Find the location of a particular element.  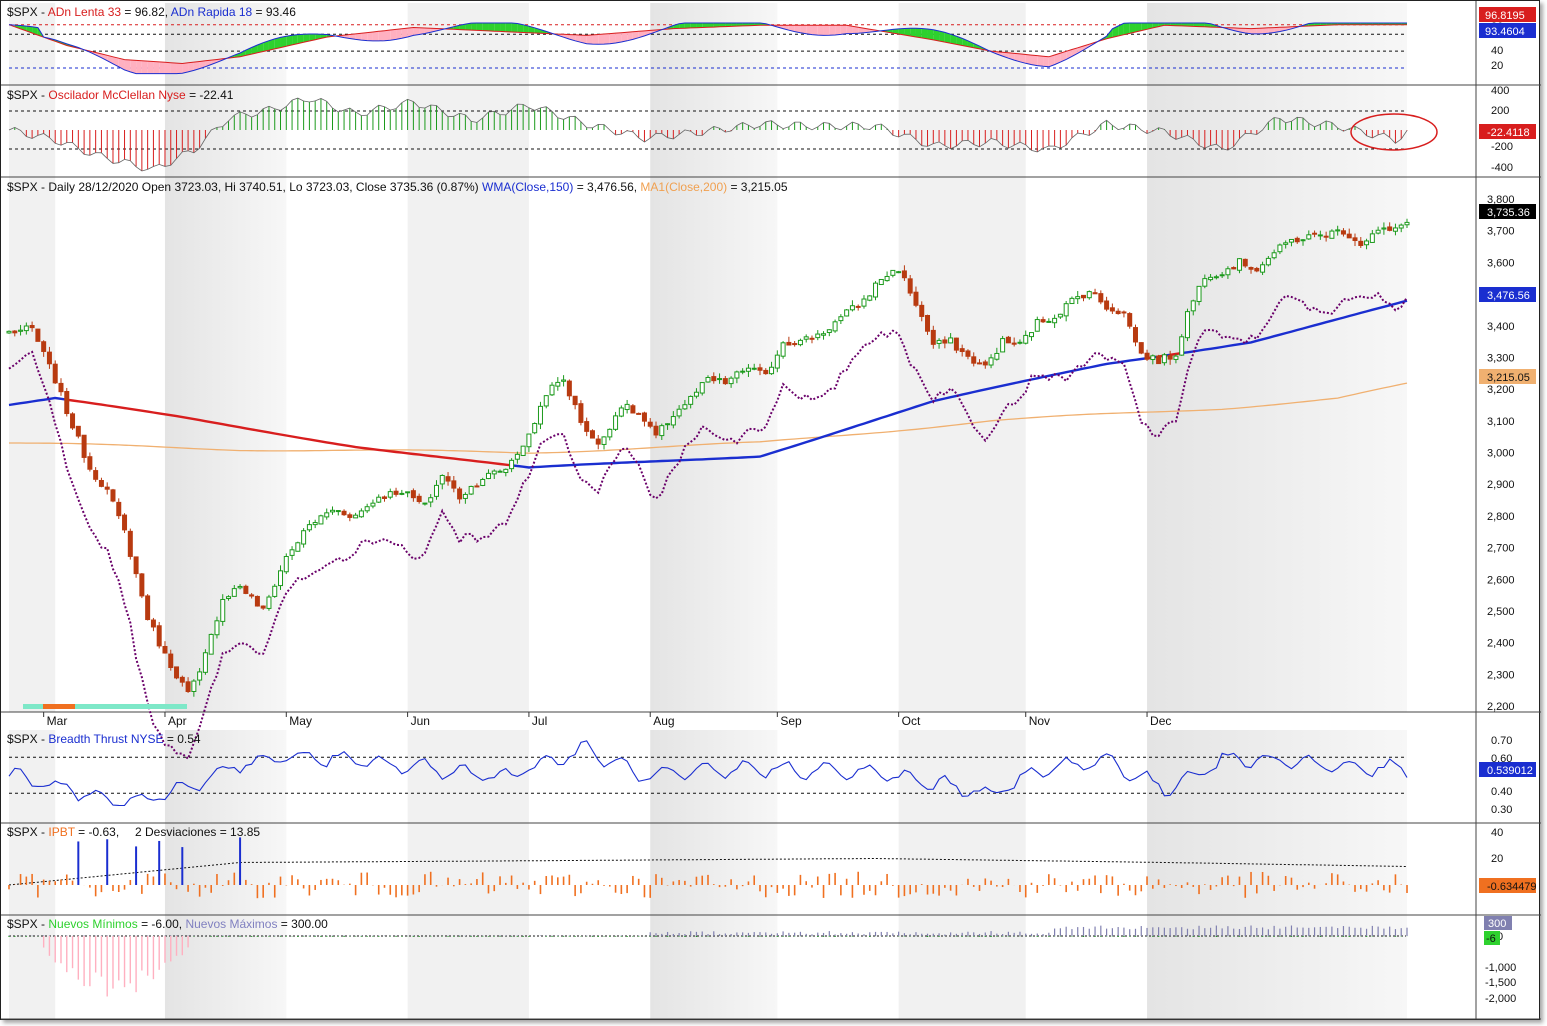

month-label: Dec is located at coordinates (1160, 721).